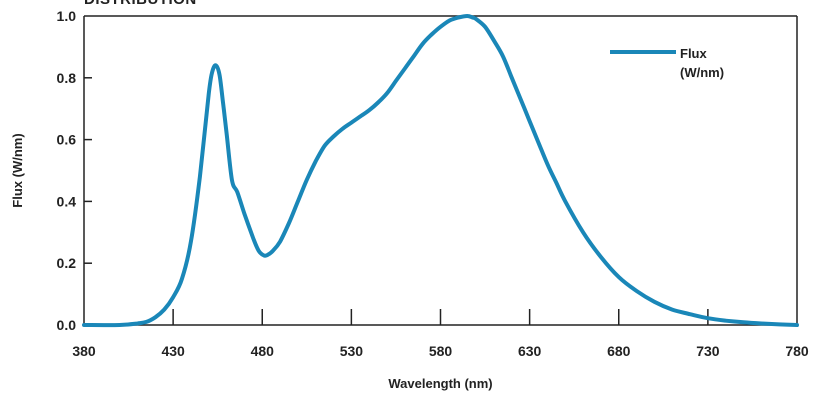 The width and height of the screenshot is (828, 397). I want to click on x-tick-label: 780, so click(797, 351).